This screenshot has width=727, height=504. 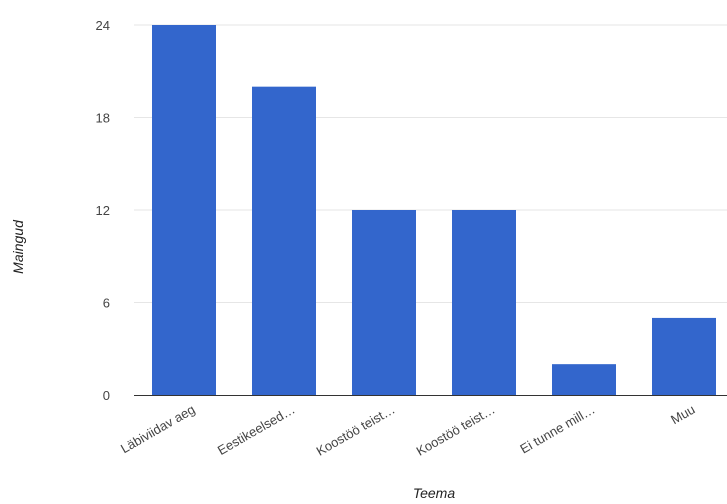 I want to click on x-axis-title: Teema, so click(x=434, y=493).